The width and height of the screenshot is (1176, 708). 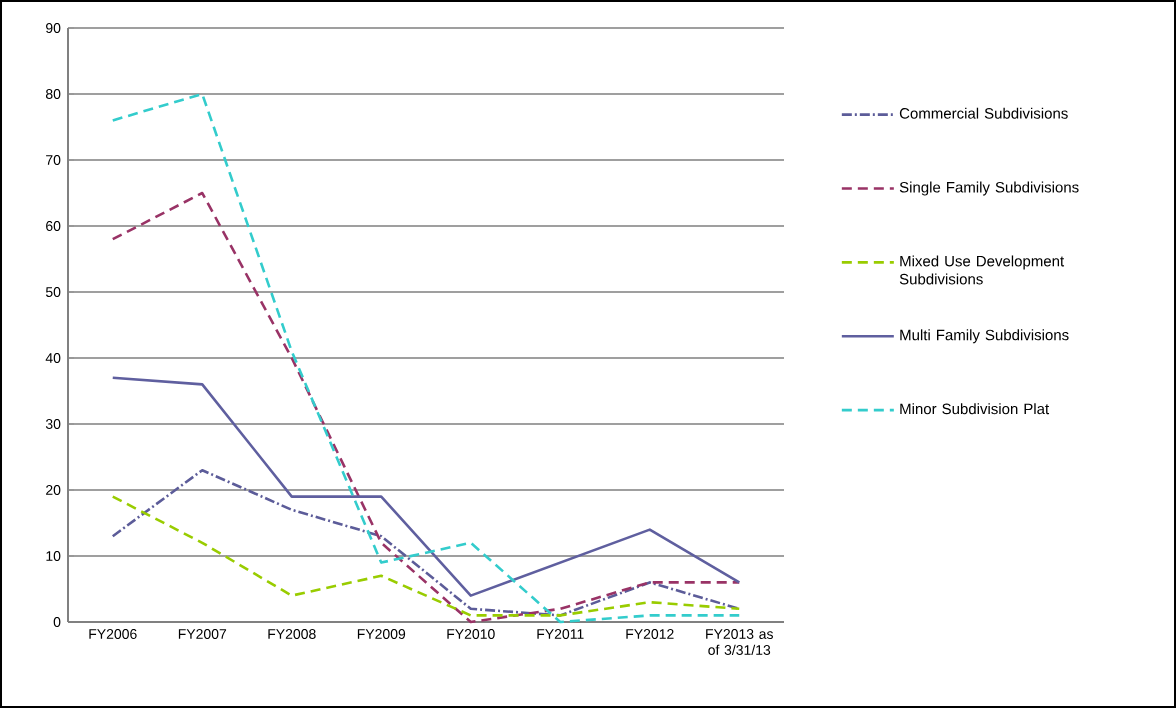 I want to click on y-tick-label: 10, so click(x=53, y=556).